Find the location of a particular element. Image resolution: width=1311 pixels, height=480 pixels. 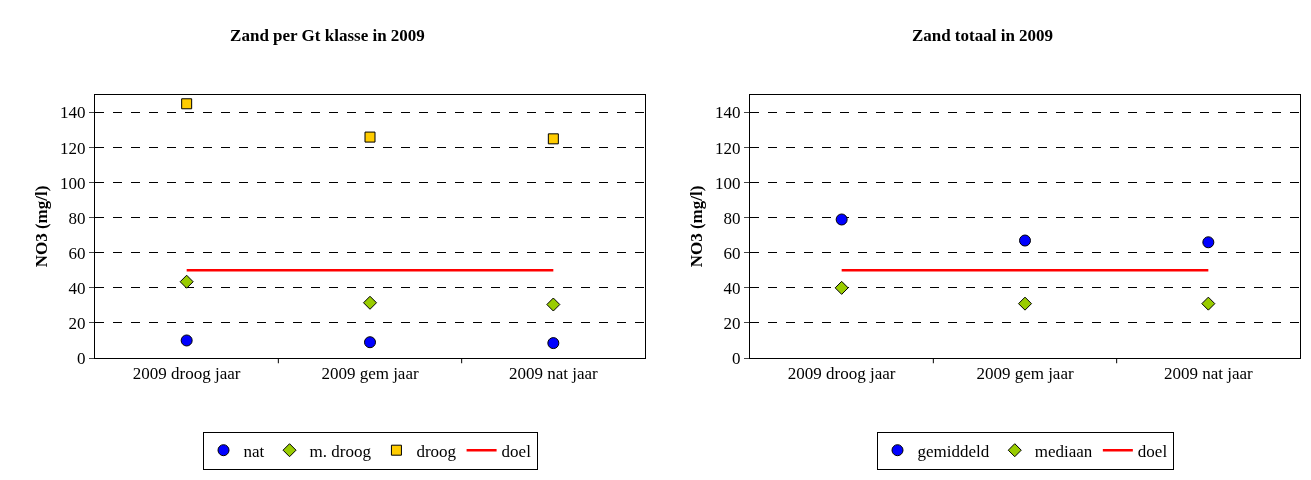

legend-label: gemiddeld is located at coordinates (953, 451).